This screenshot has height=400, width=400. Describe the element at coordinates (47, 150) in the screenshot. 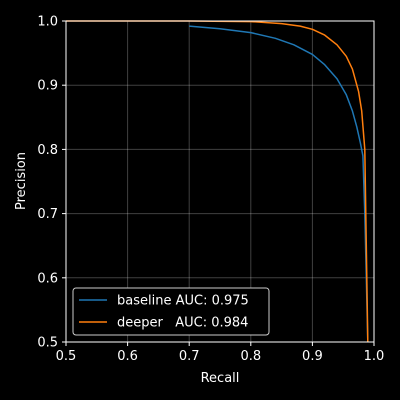

I see `y-tick-label: 0.8` at that location.